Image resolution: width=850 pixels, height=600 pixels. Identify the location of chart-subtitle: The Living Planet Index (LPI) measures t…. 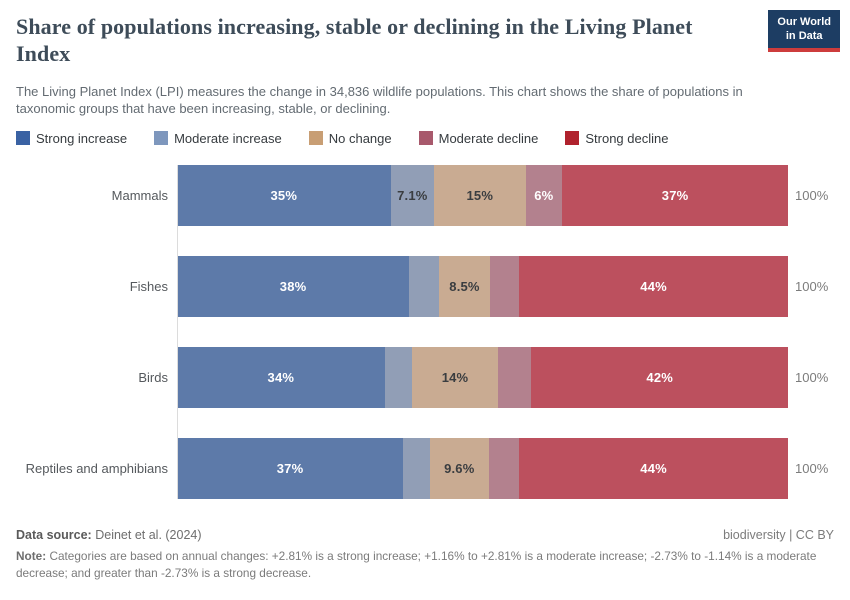
(379, 100).